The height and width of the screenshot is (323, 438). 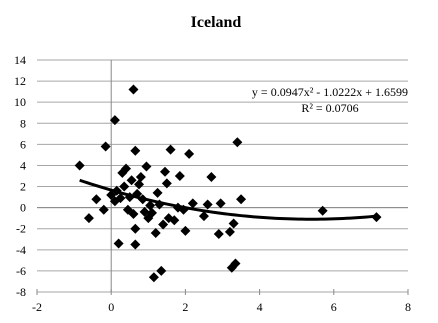 What do you see at coordinates (20, 102) in the screenshot?
I see `y-tick-label: 10` at bounding box center [20, 102].